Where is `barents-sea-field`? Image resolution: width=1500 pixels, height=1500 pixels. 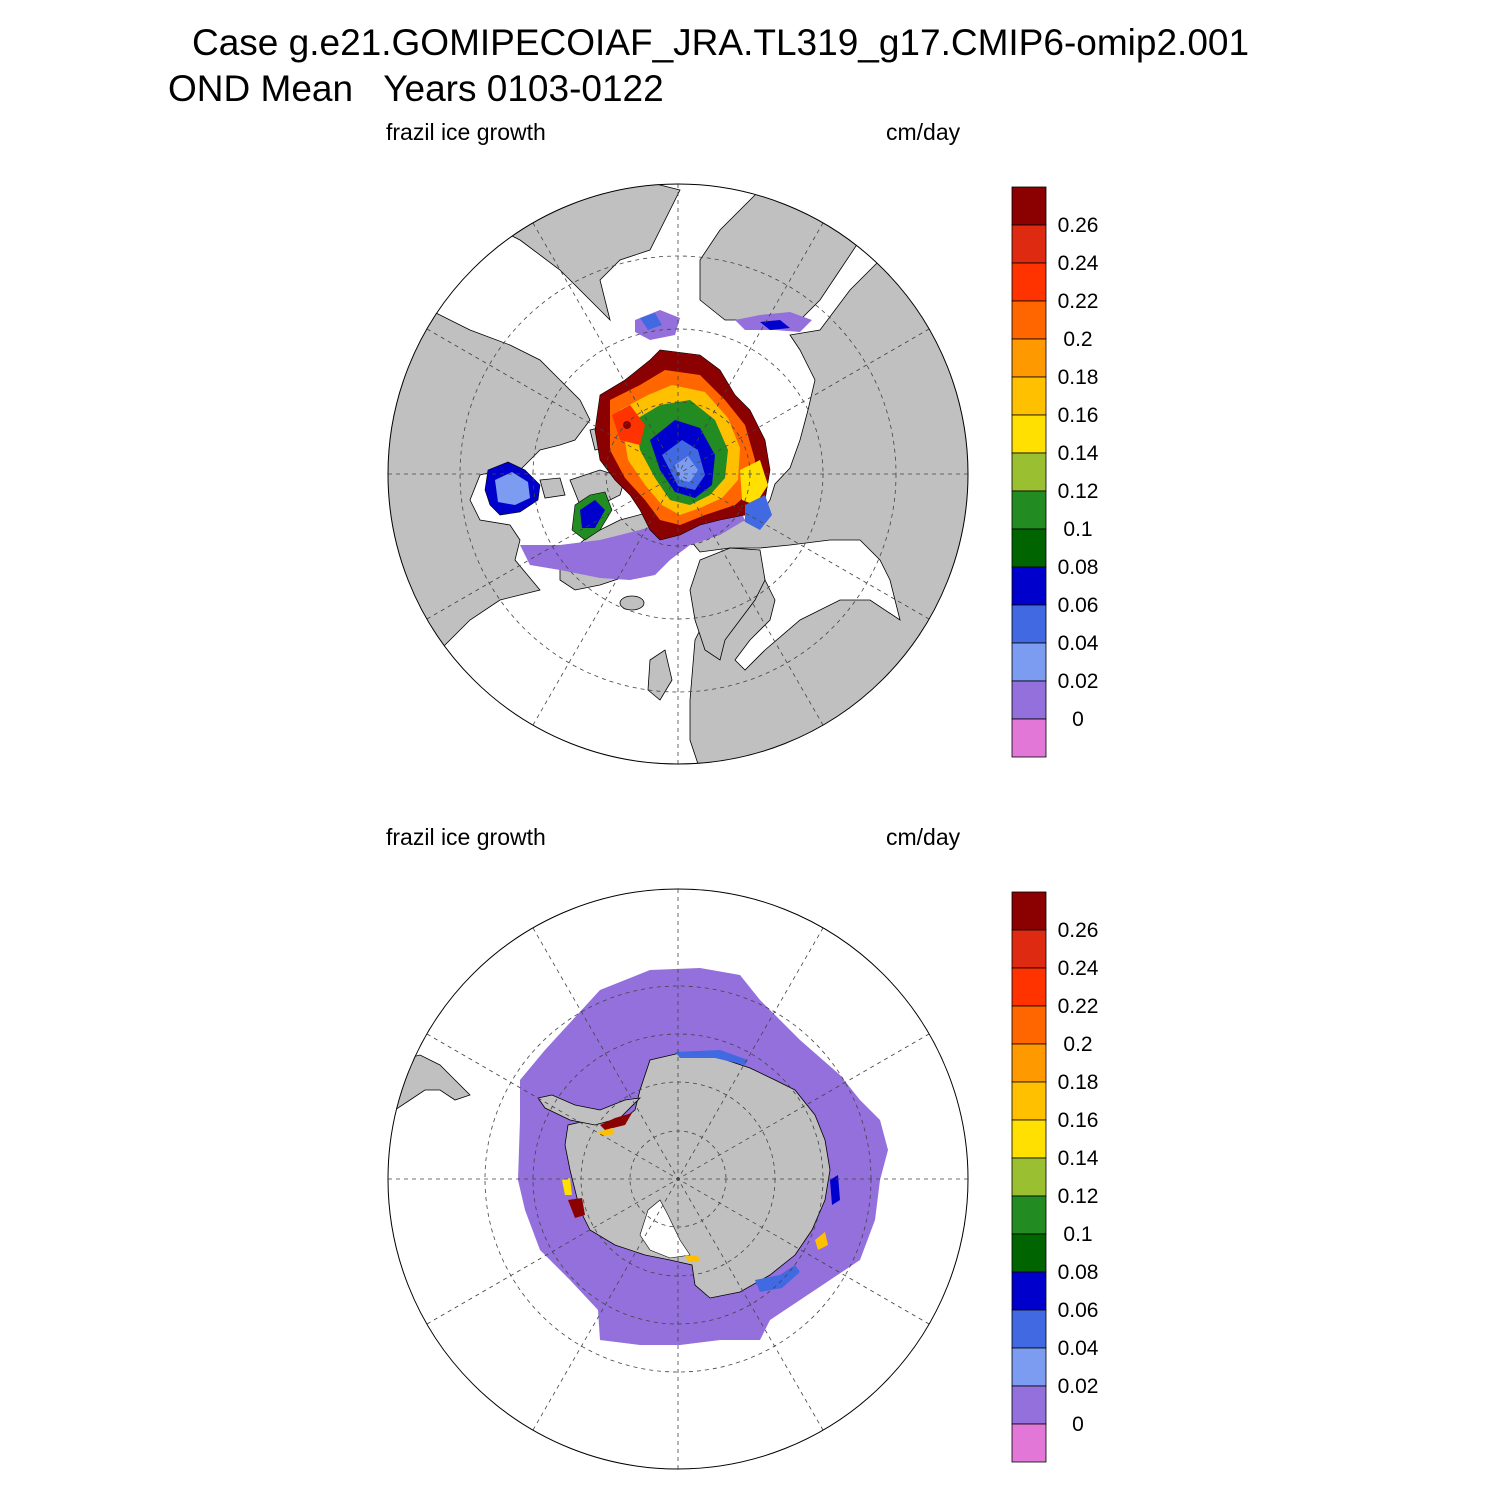
barents-sea-field is located at coordinates (758, 512).